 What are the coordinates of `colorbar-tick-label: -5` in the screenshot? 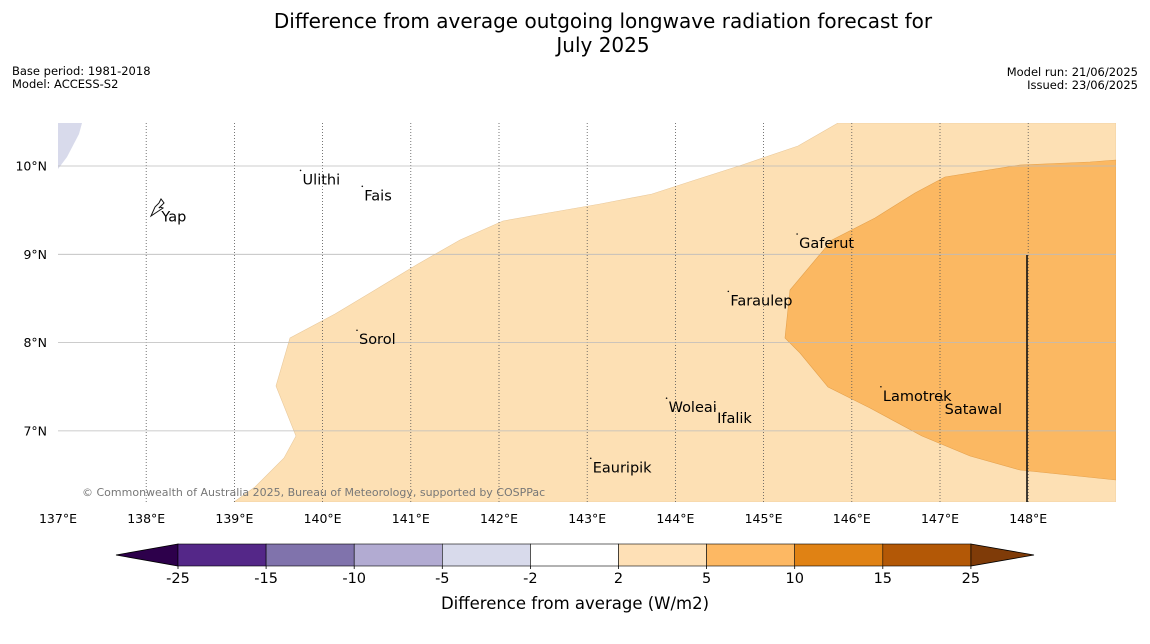 It's located at (442, 579).